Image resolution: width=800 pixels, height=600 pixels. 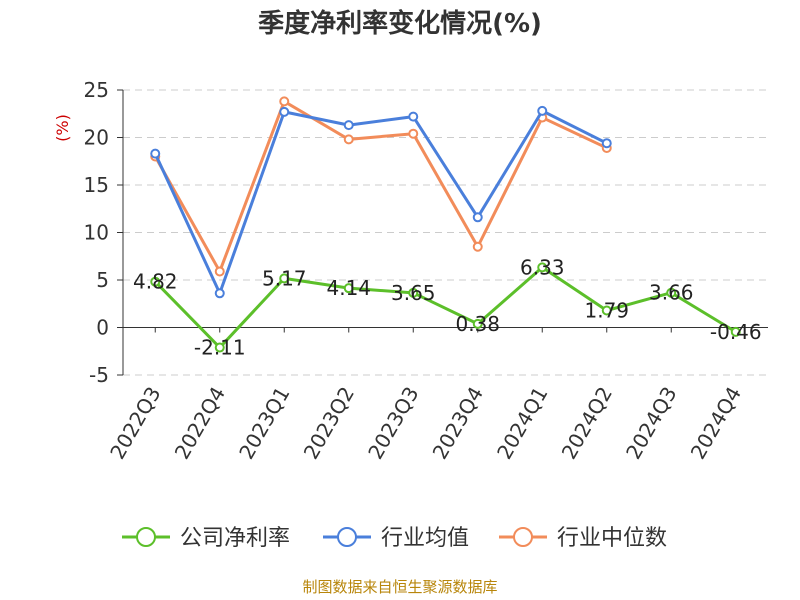 I want to click on data-label: 0.38, so click(x=477, y=324).